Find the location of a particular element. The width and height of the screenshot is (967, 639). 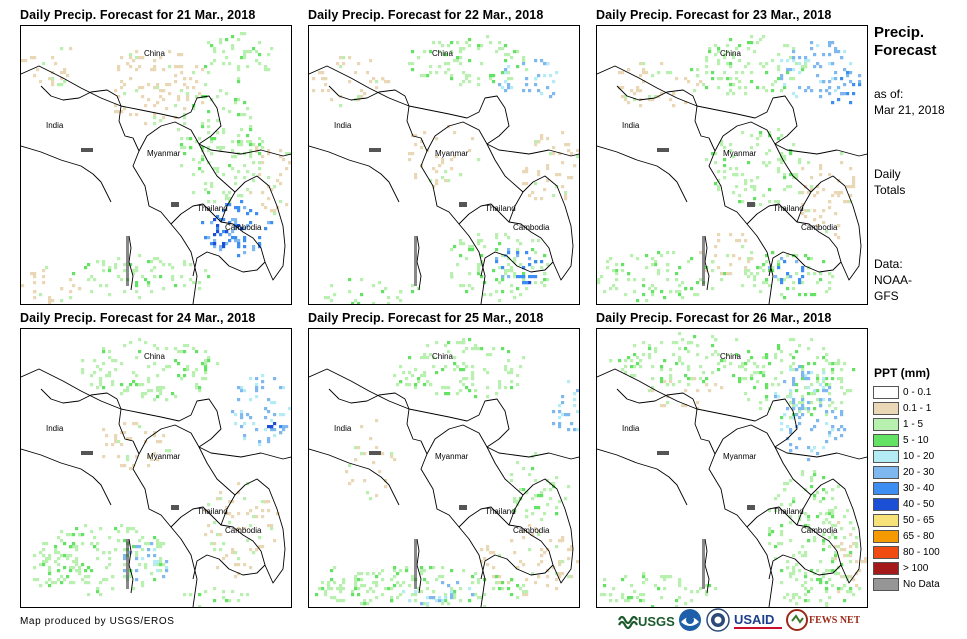

legend-item: 0.1 - 1 is located at coordinates (906, 408).